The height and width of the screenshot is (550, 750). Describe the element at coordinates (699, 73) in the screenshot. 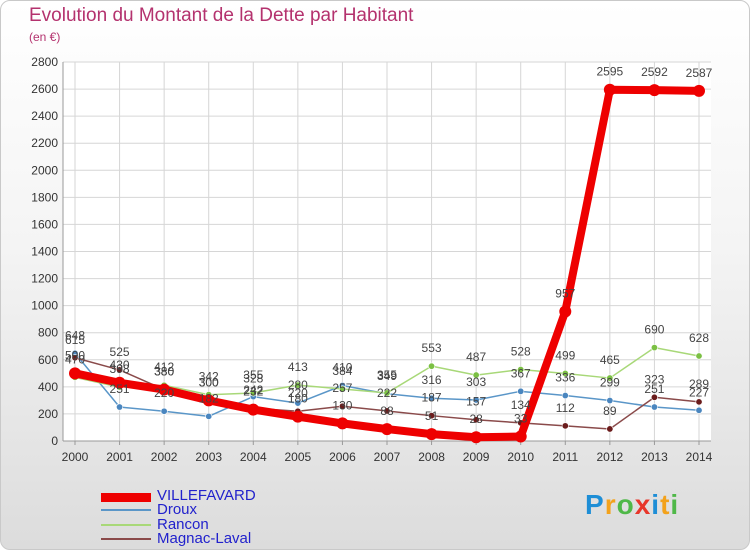

I see `data-label-villefavard: 2587` at that location.